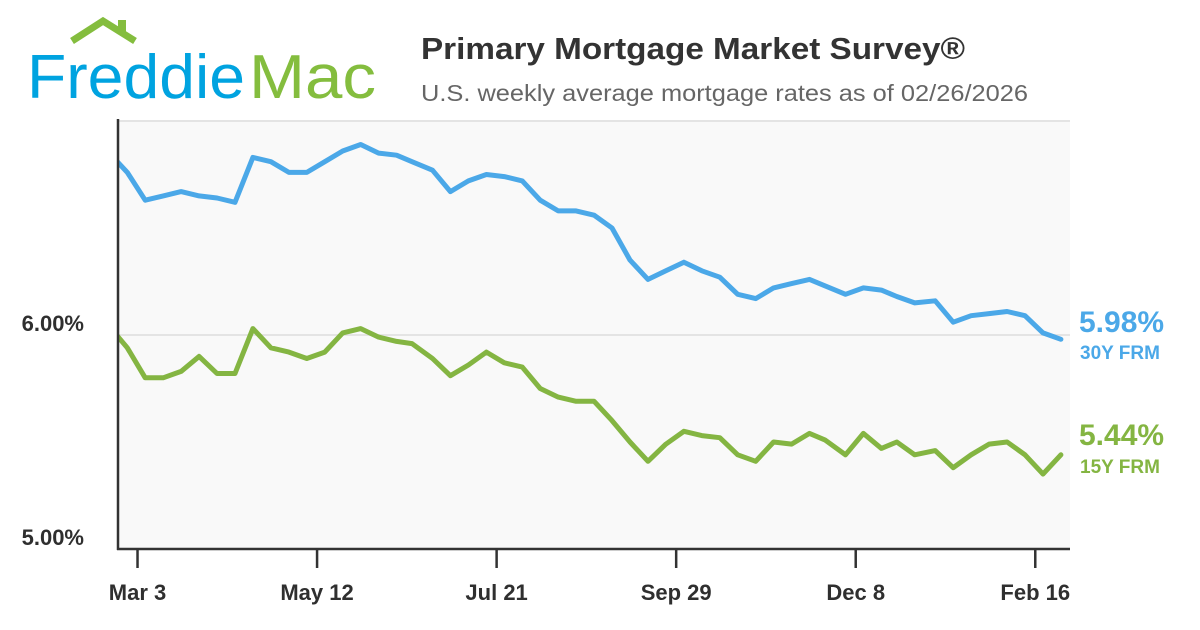 The width and height of the screenshot is (1200, 630). I want to click on y-tick-label: 6.00%, so click(53, 323).